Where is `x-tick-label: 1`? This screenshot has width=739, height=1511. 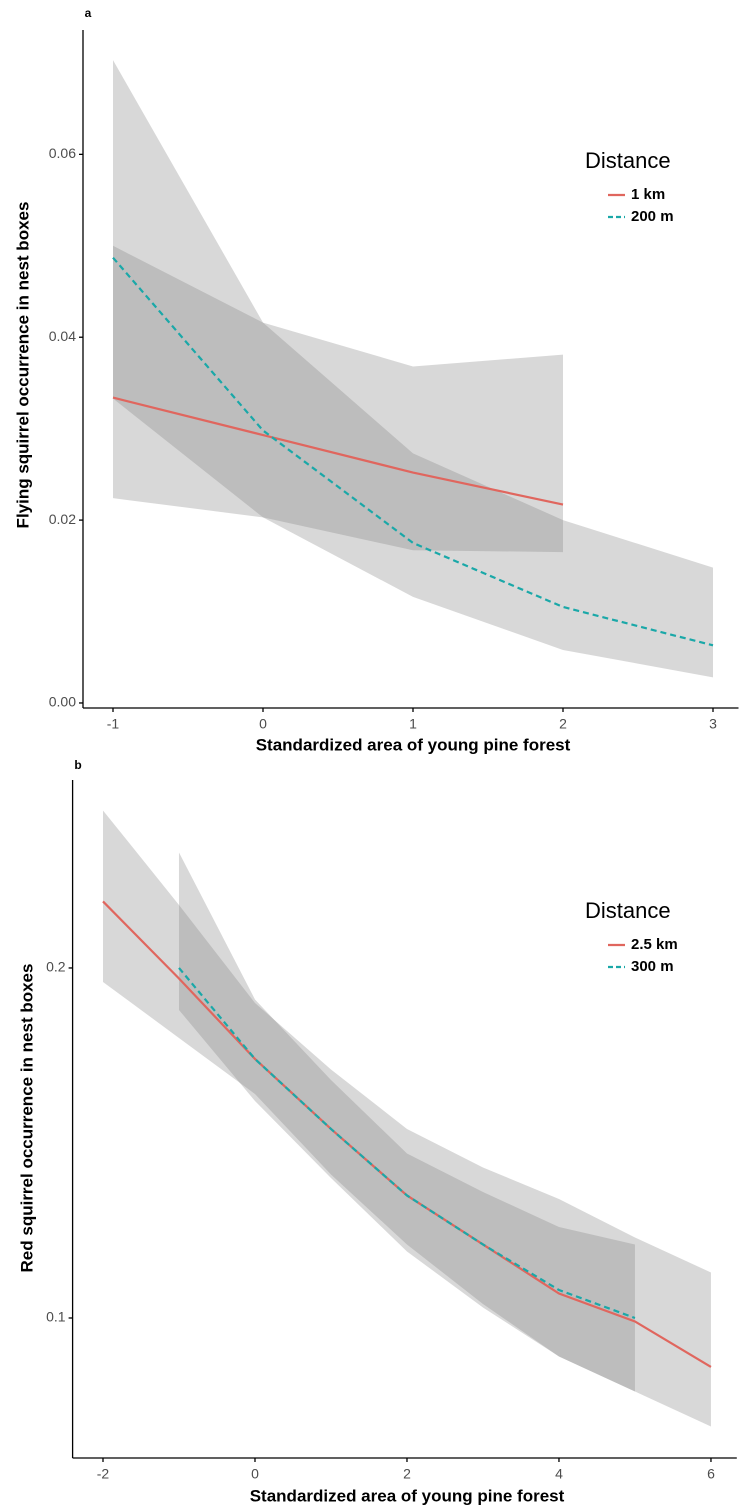
x-tick-label: 1 is located at coordinates (413, 724).